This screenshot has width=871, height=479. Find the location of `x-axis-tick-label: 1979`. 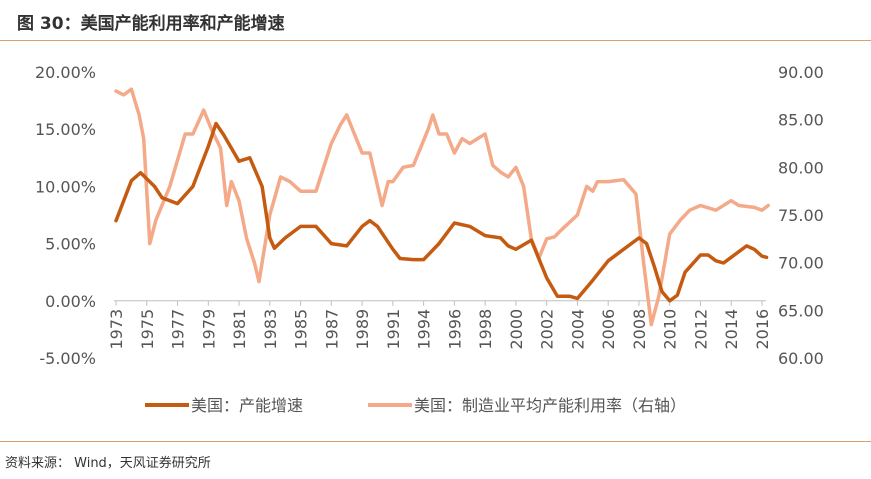

x-axis-tick-label: 1979 is located at coordinates (208, 329).